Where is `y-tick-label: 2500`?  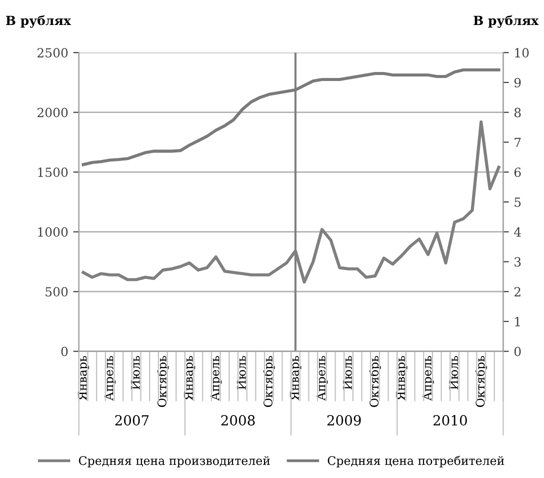
y-tick-label: 2500 is located at coordinates (53, 53).